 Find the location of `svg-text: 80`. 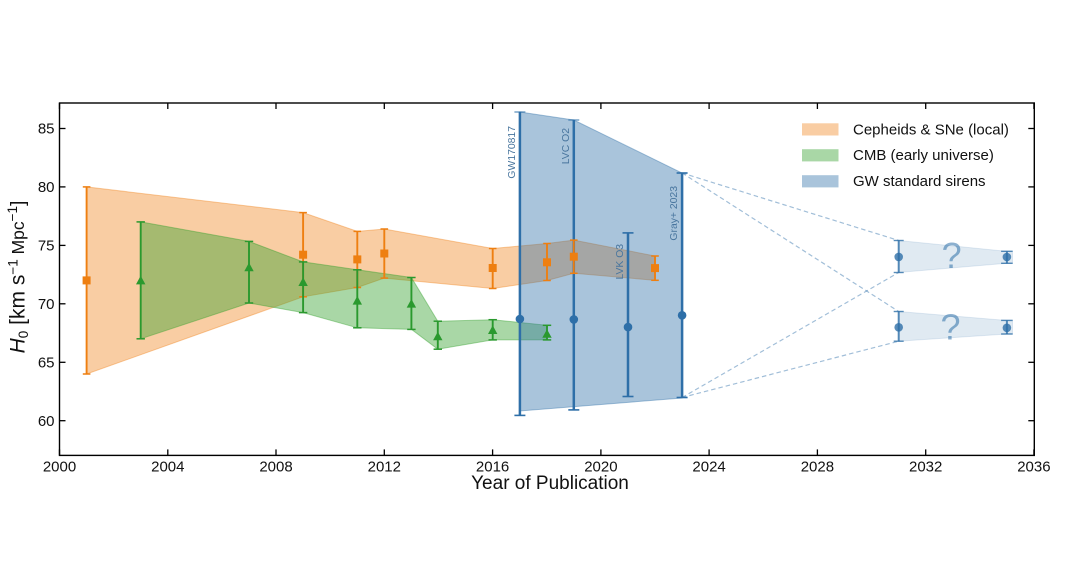

svg-text: 80 is located at coordinates (46, 187).